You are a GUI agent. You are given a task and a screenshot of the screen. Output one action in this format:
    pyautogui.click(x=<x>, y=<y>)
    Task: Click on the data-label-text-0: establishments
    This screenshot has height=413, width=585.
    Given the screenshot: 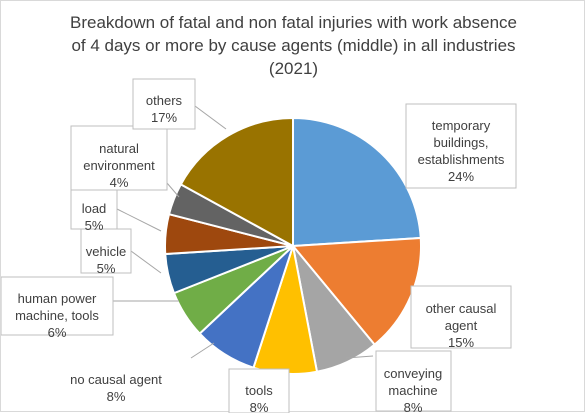 What is the action you would take?
    pyautogui.click(x=461, y=159)
    